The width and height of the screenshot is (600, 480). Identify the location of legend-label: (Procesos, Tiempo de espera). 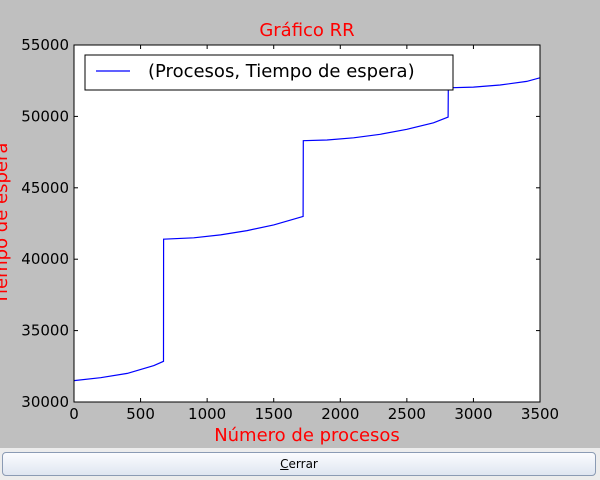
(281, 71).